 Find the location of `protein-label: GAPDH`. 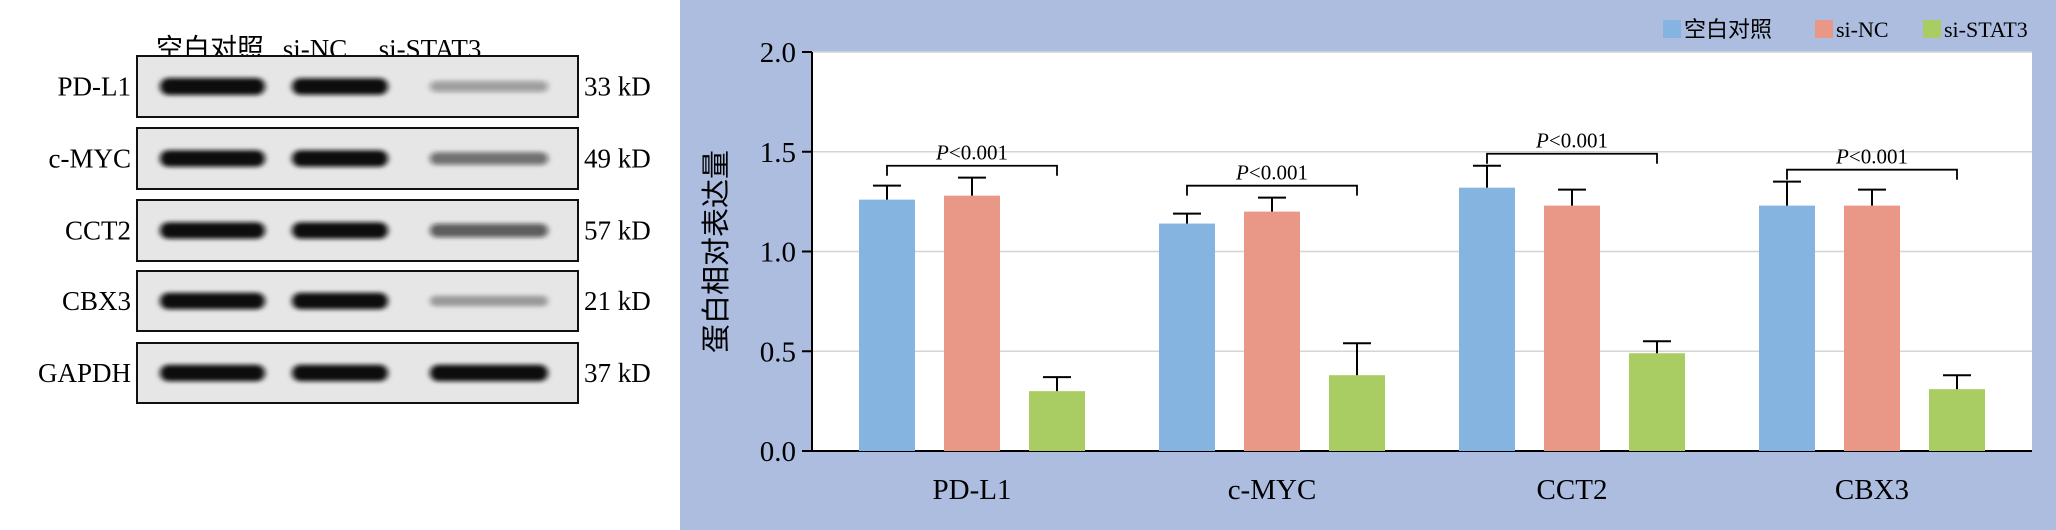

protein-label: GAPDH is located at coordinates (84, 373).